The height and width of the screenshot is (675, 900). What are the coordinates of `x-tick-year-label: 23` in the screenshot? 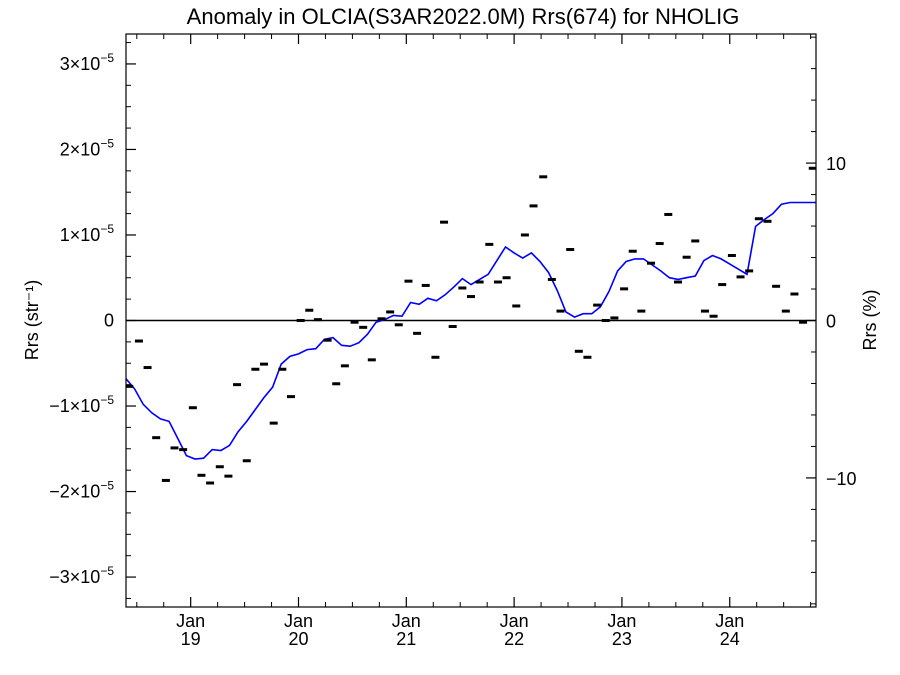 It's located at (622, 639).